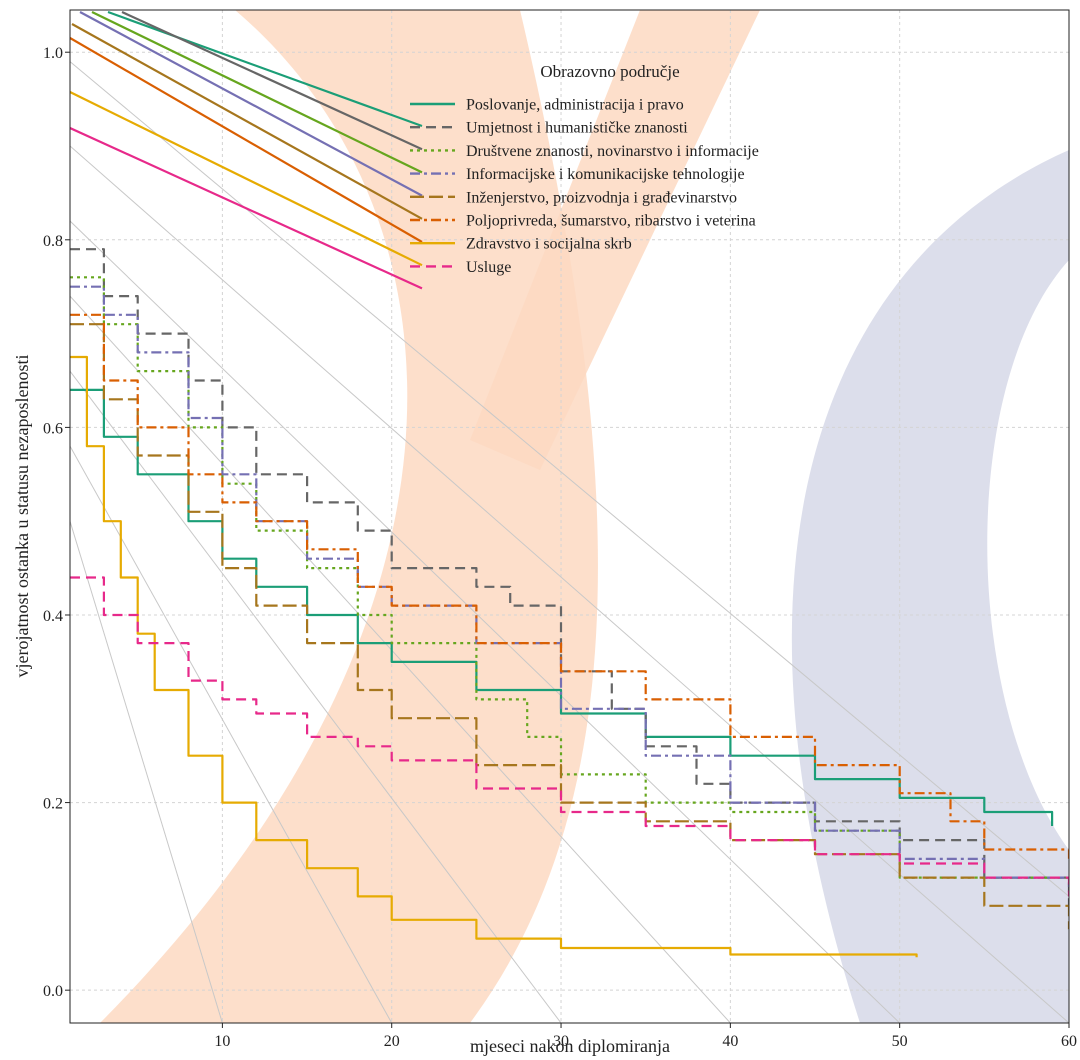  Describe the element at coordinates (53, 428) in the screenshot. I see `y-tick-label-3: 0.6` at that location.